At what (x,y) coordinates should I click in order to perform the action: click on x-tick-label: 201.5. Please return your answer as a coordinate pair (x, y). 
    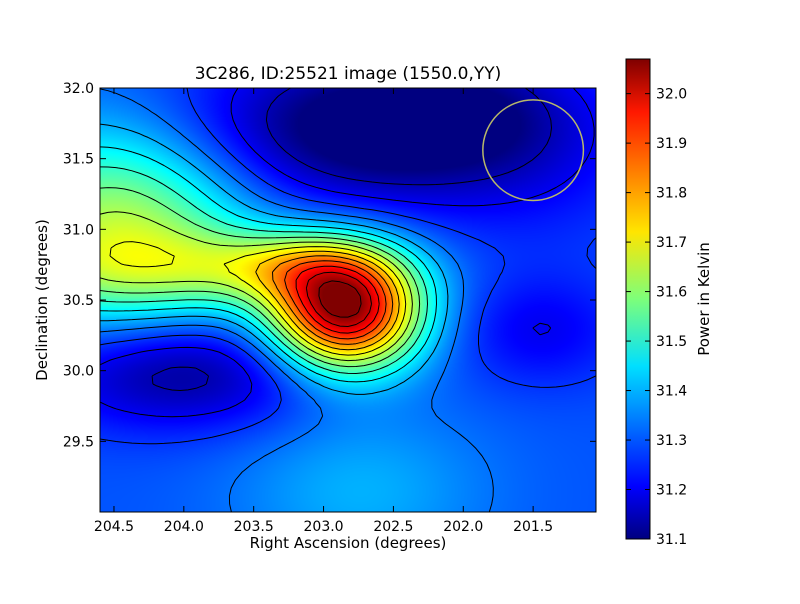
    Looking at the image, I should click on (533, 527).